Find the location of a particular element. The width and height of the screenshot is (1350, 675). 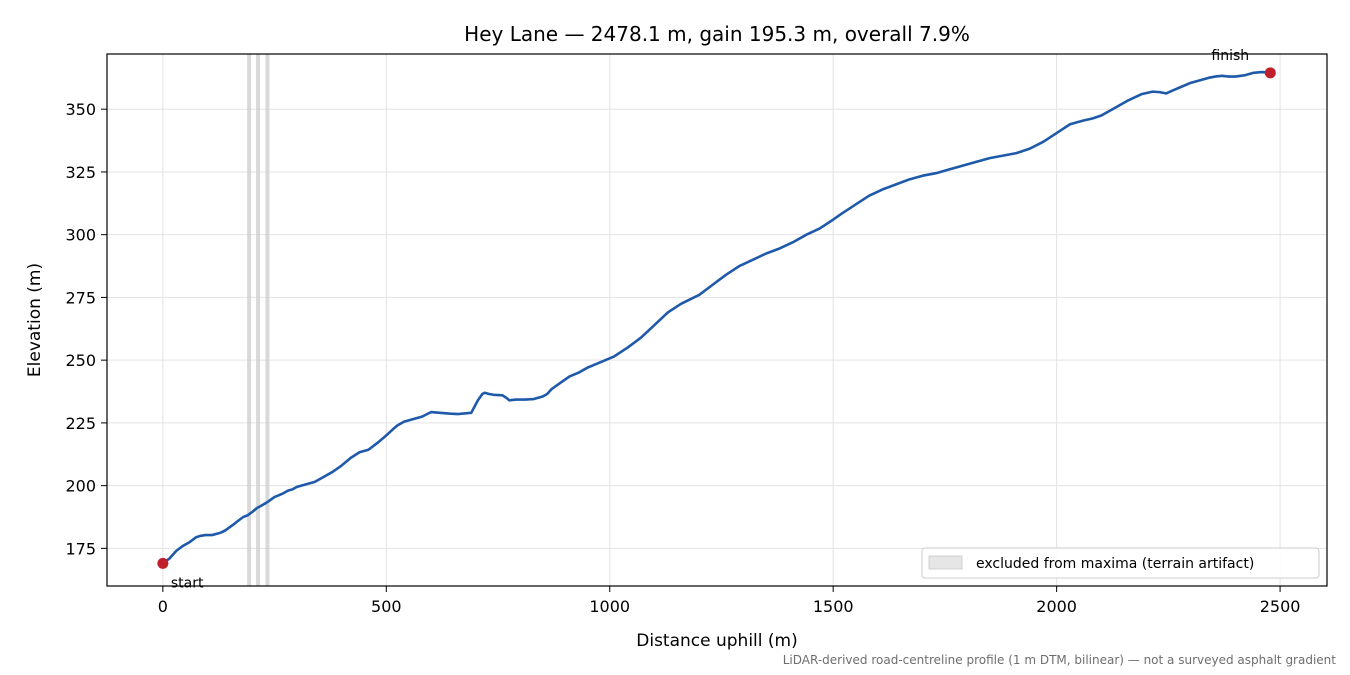

x-tick-label: 1000 is located at coordinates (609, 606).